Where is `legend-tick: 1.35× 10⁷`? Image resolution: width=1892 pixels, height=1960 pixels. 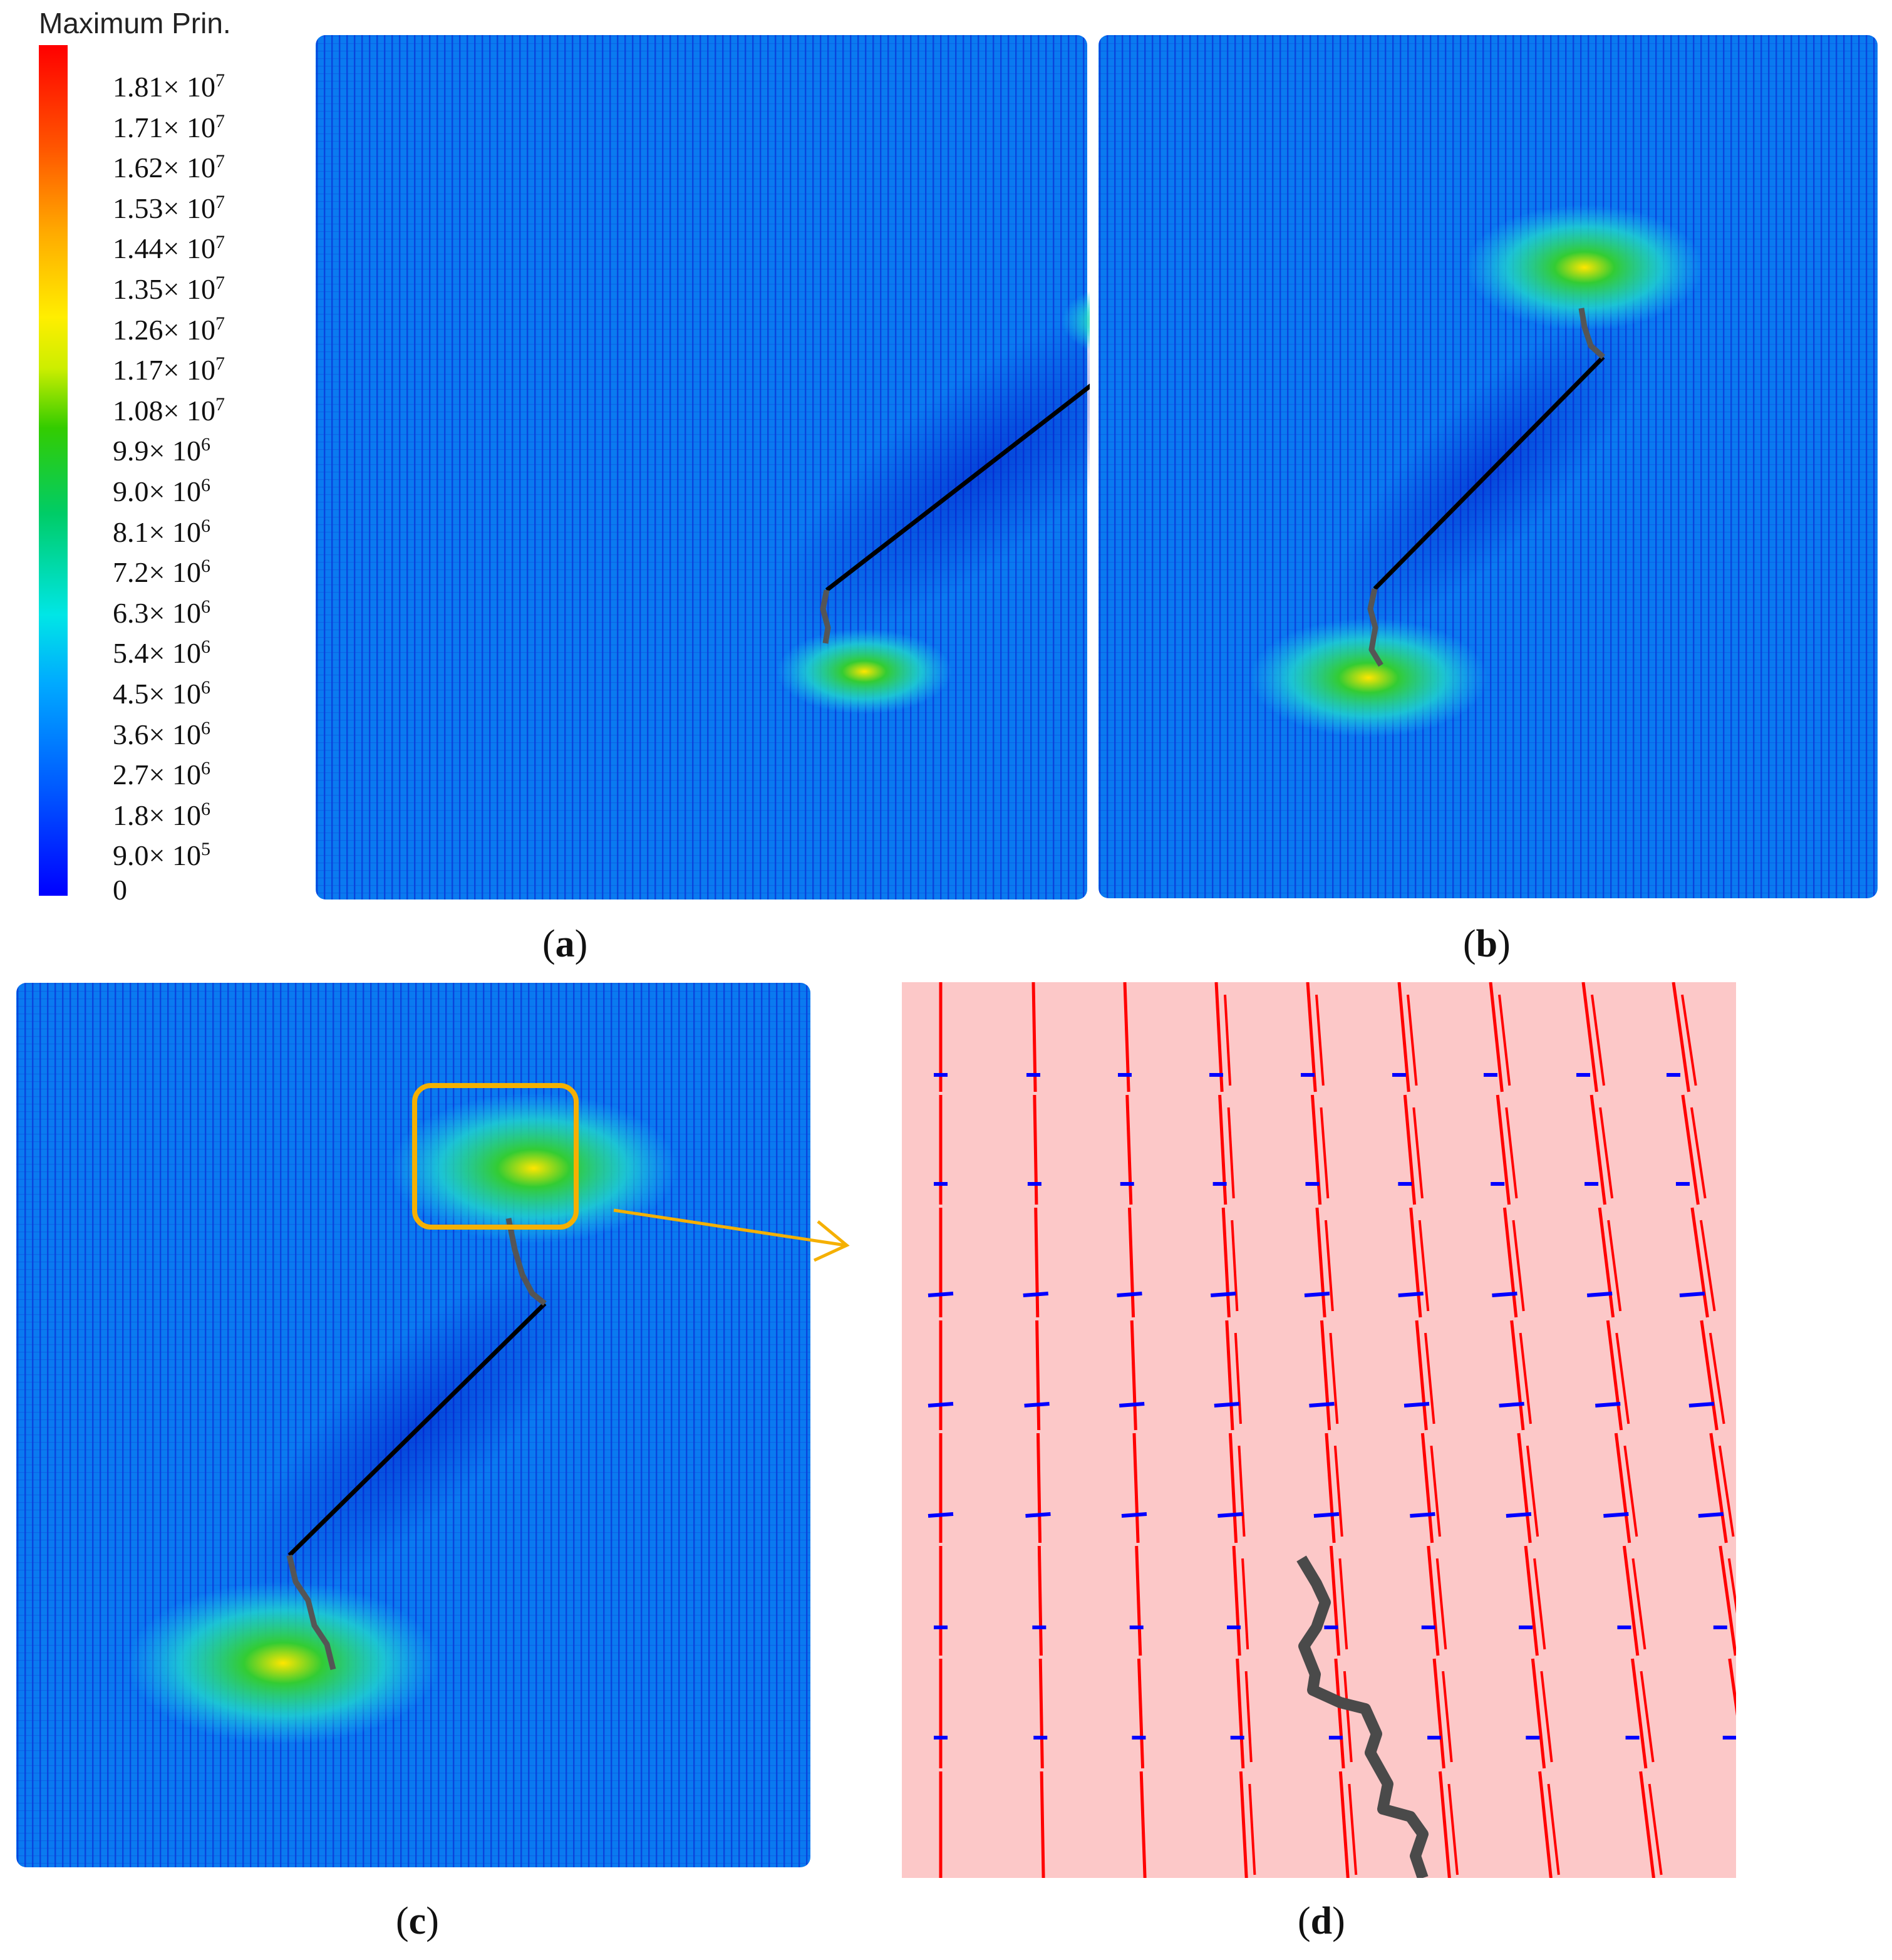 legend-tick: 1.35× 10⁷ is located at coordinates (169, 288).